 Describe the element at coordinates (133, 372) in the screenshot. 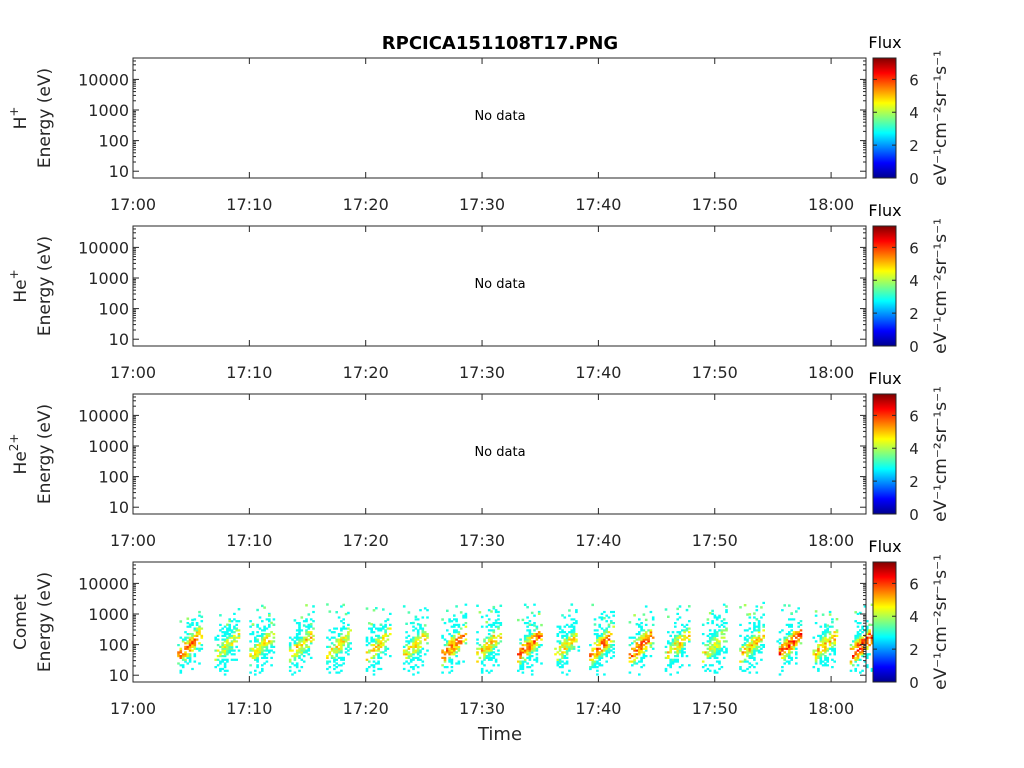

I see `x-tick-label: 17:00` at that location.